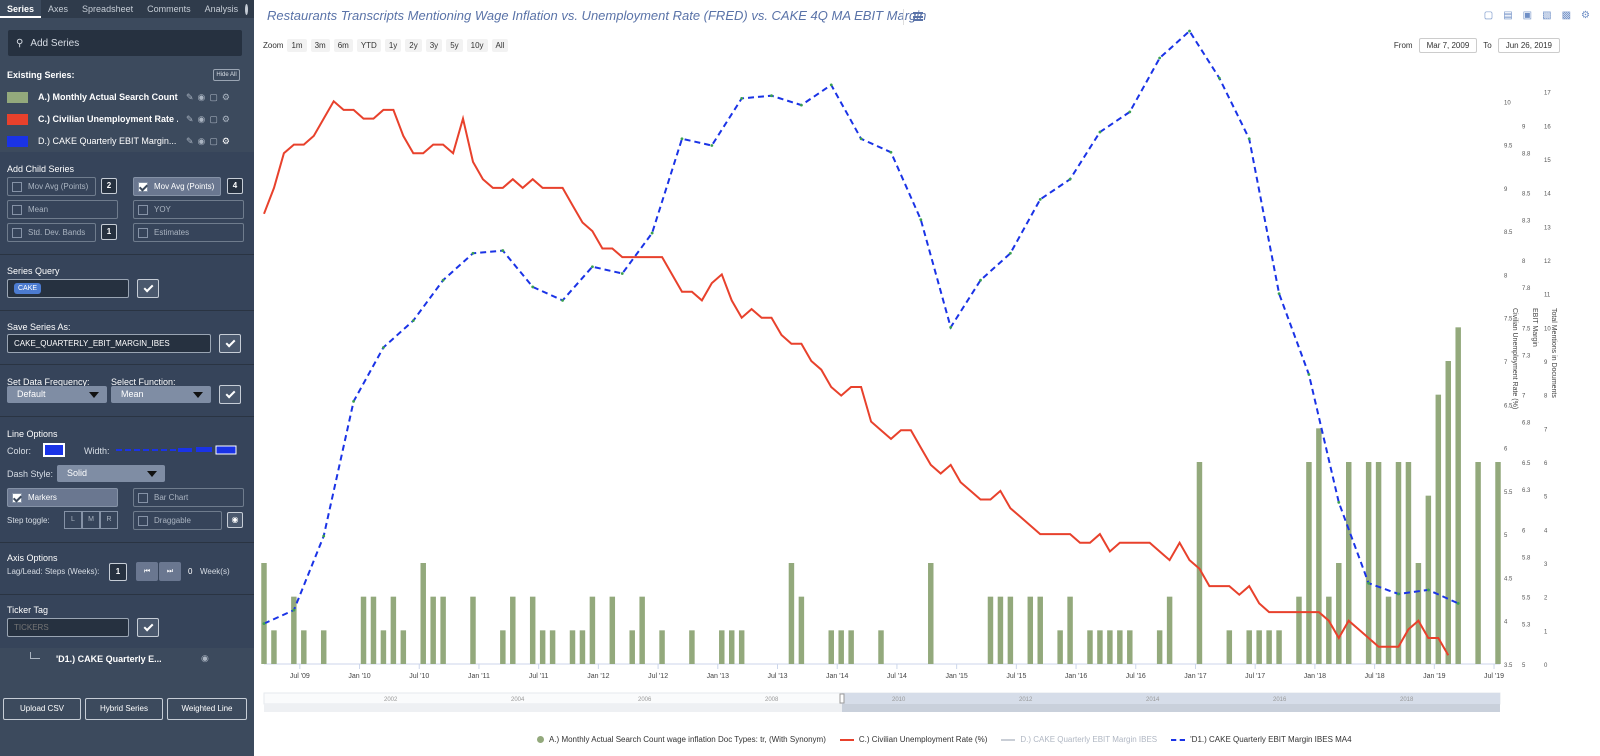  I want to click on tab-analysis: Analysis, so click(221, 9).